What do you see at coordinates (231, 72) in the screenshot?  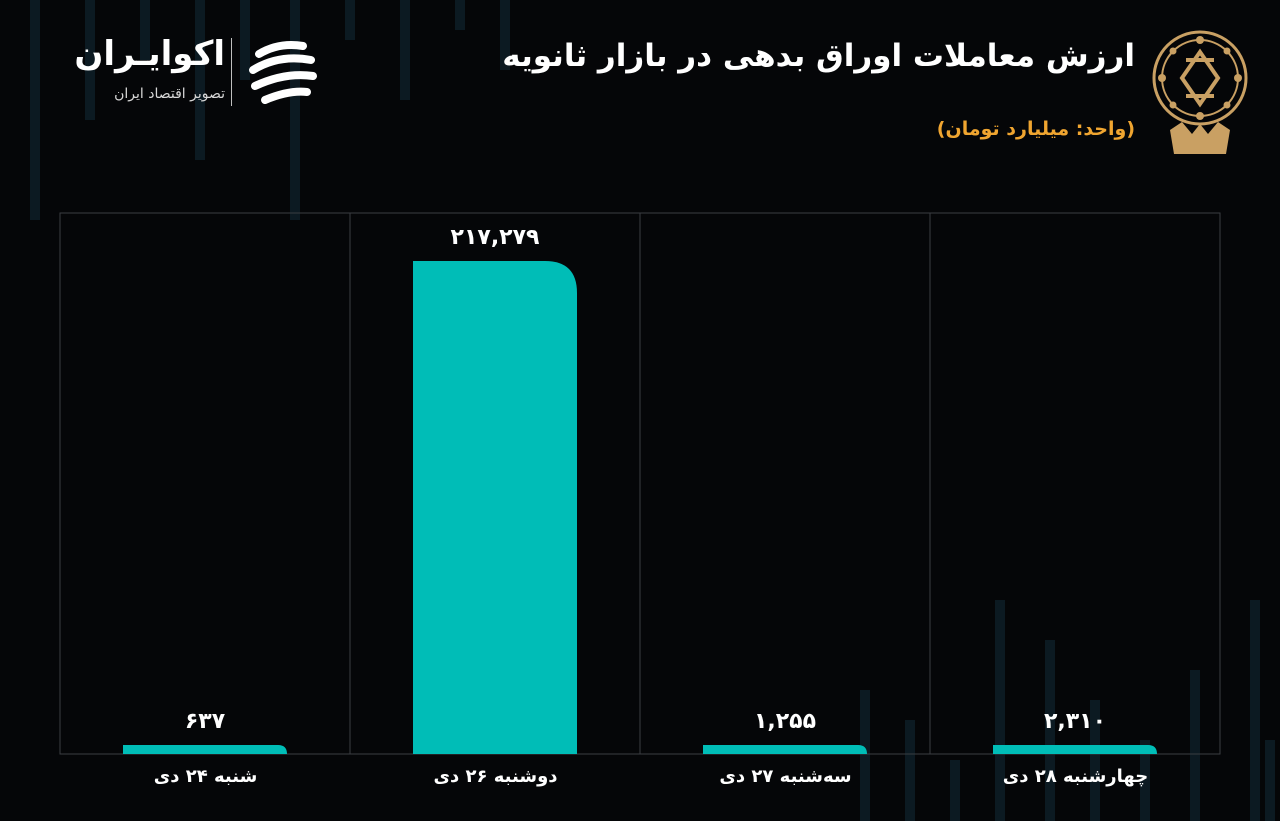 I see `brand-divider` at bounding box center [231, 72].